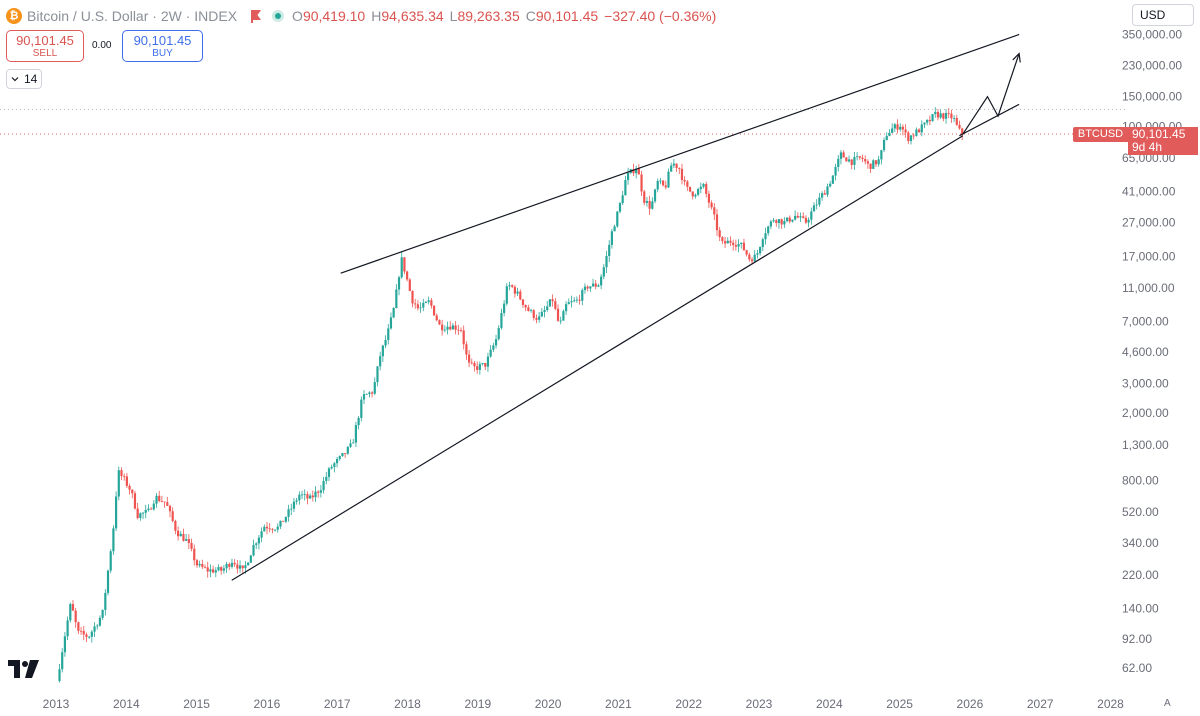 The height and width of the screenshot is (716, 1200). What do you see at coordinates (991, 94) in the screenshot?
I see `projection-arrow` at bounding box center [991, 94].